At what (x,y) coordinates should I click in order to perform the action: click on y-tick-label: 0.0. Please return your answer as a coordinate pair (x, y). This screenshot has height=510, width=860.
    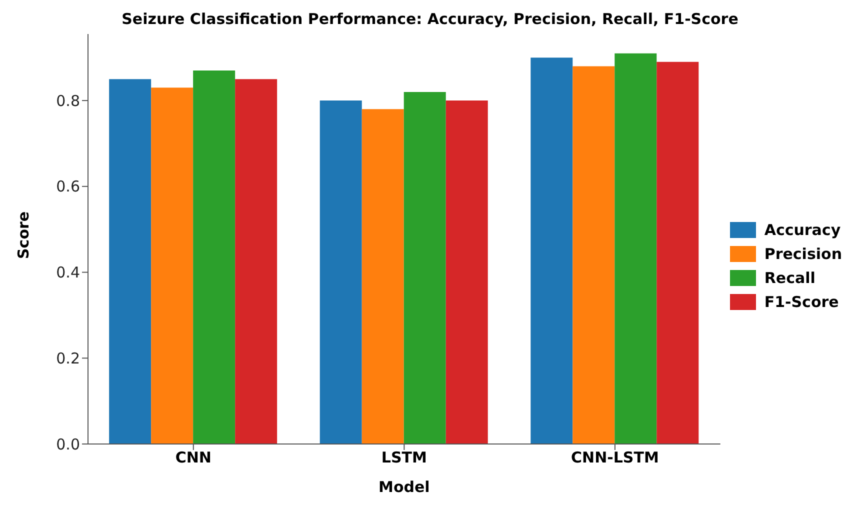
    Looking at the image, I should click on (68, 444).